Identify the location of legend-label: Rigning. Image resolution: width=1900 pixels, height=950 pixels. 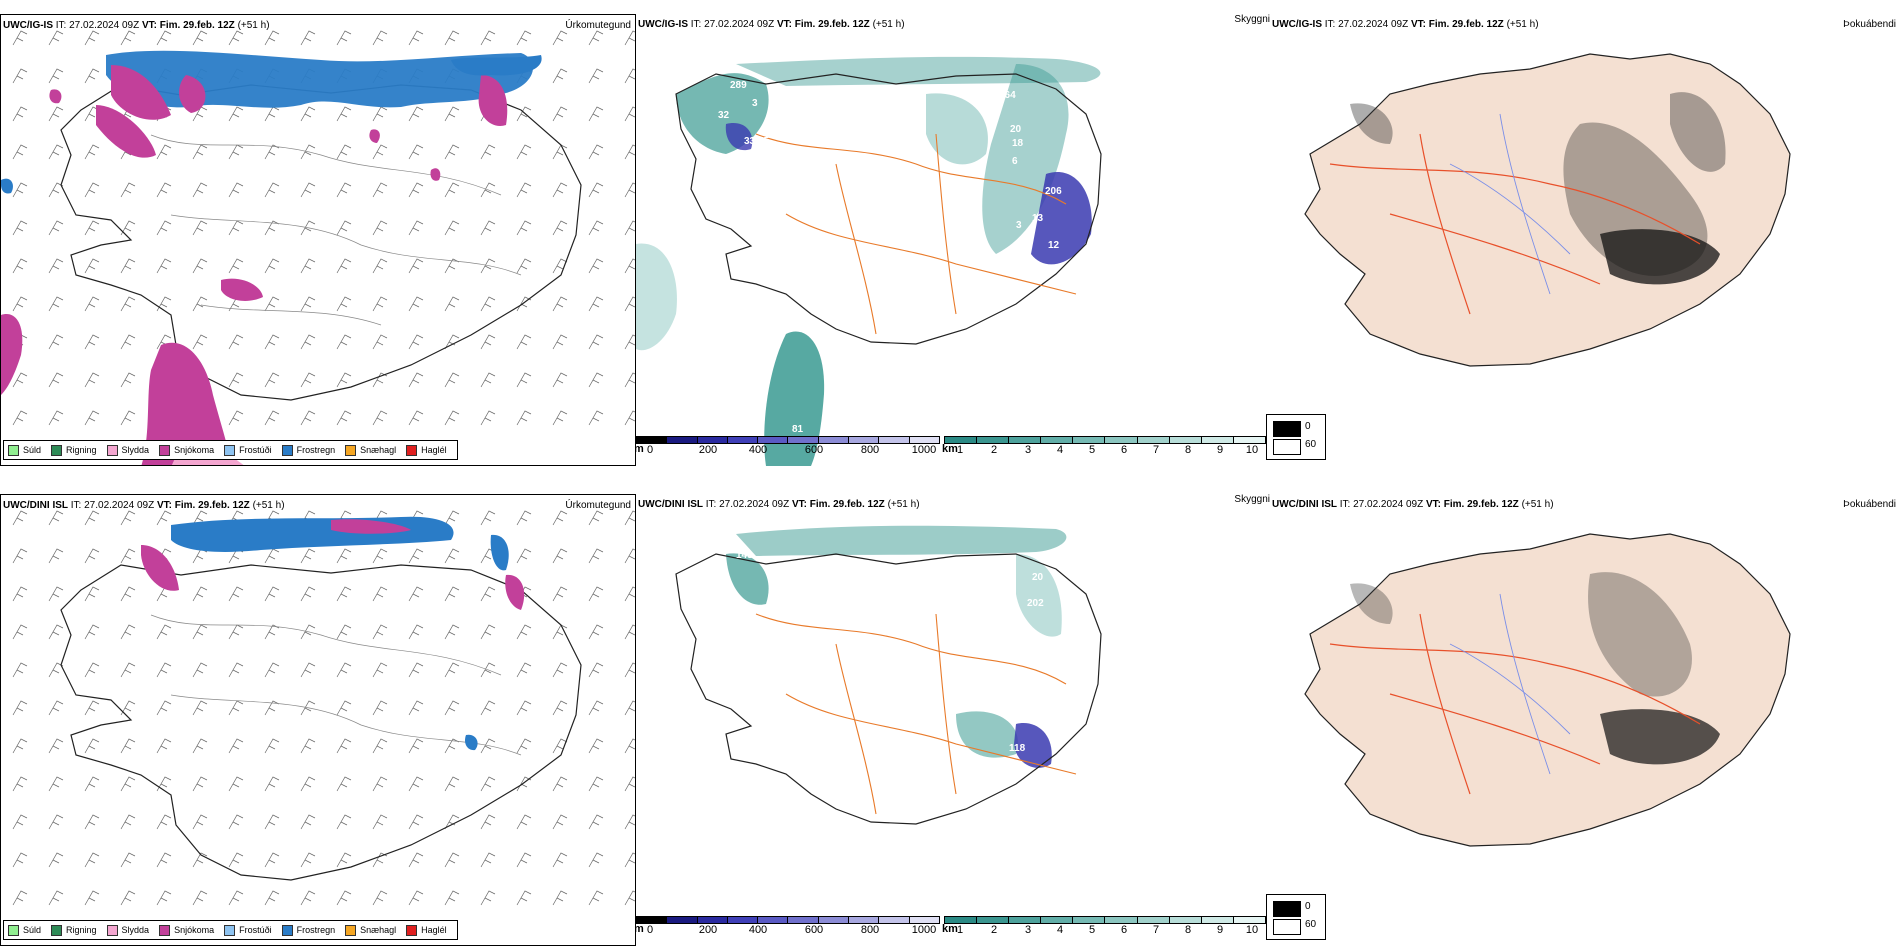
(81, 930).